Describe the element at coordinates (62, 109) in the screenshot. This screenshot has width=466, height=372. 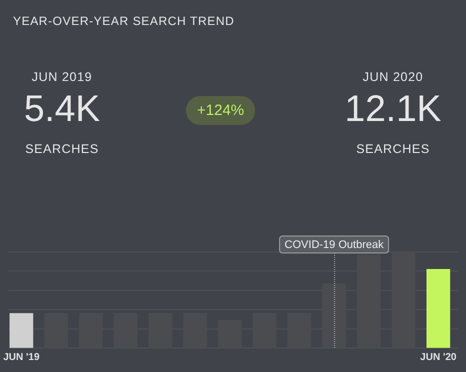
I see `text: 5.4K` at that location.